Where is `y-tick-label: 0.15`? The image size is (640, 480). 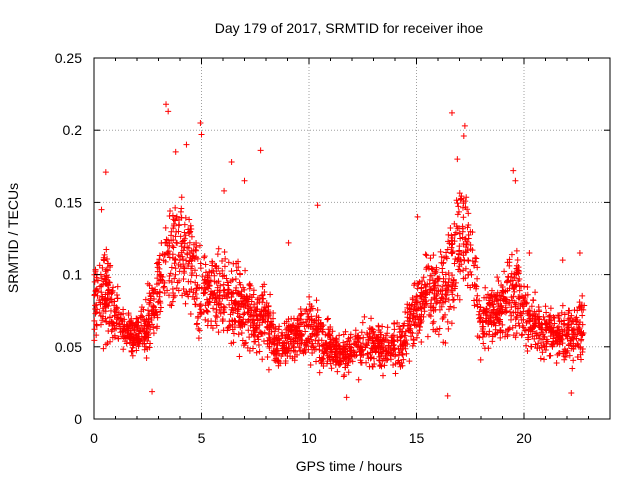
y-tick-label: 0.15 is located at coordinates (68, 202).